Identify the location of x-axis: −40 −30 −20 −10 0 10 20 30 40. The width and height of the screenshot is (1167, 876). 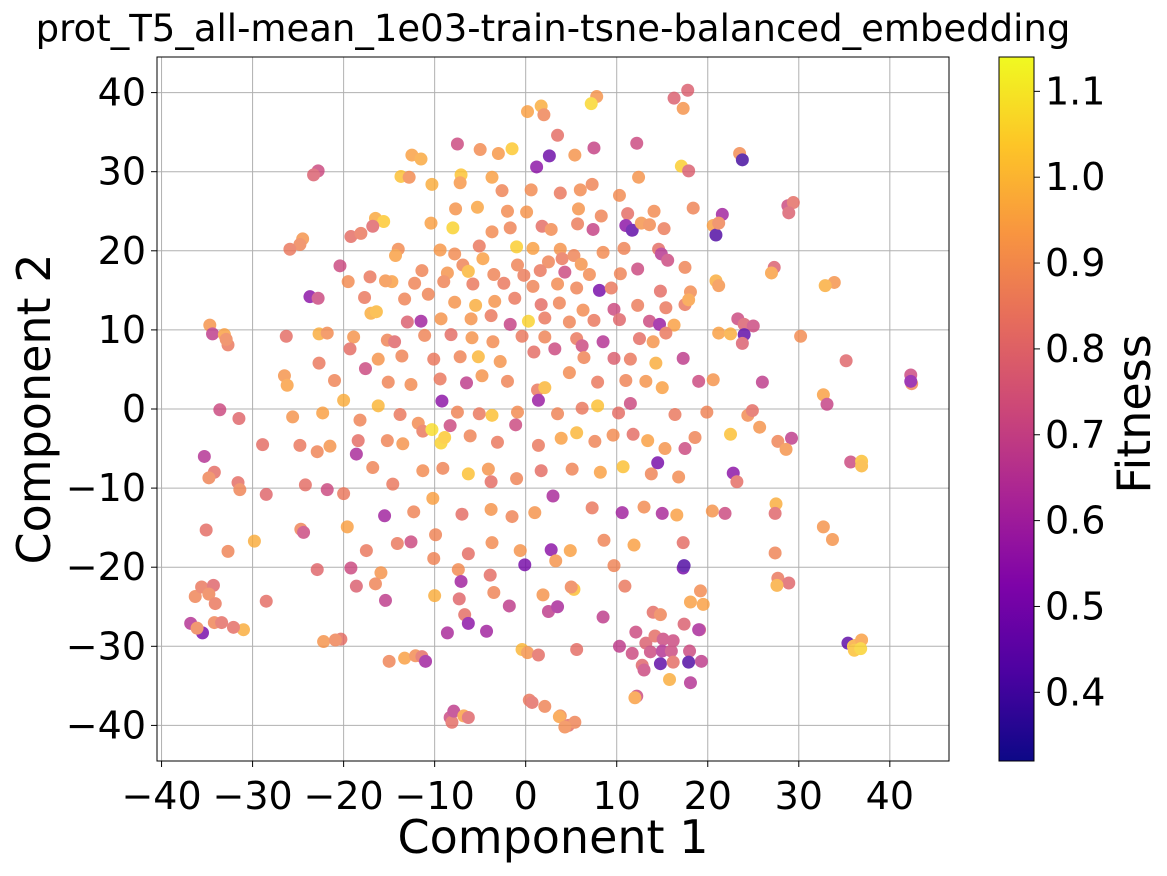
(517, 789).